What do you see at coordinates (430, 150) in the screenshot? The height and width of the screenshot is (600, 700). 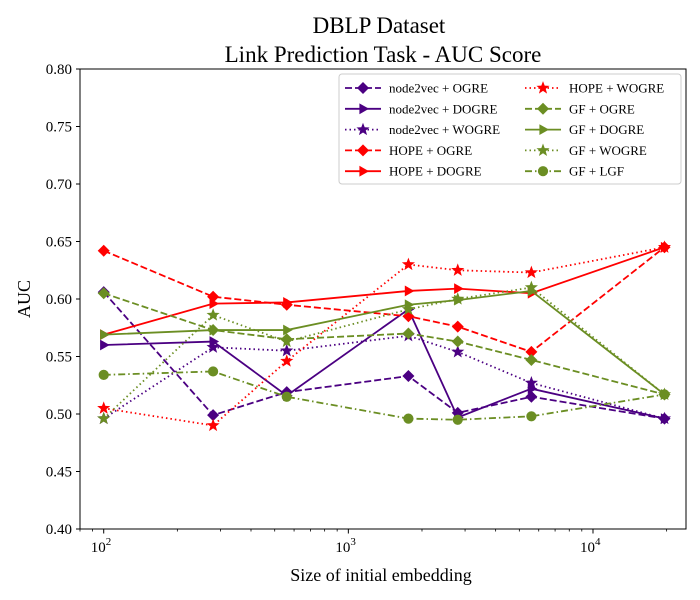 I see `legend-label: HOPE + OGRE` at bounding box center [430, 150].